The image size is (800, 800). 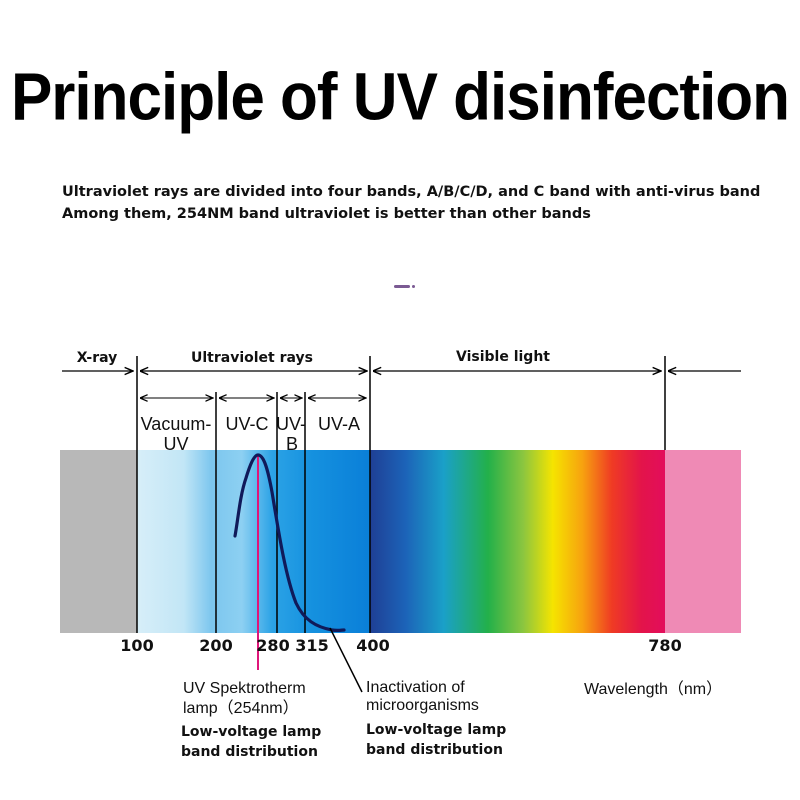 I want to click on uvb-label-2: B, so click(x=292, y=444).